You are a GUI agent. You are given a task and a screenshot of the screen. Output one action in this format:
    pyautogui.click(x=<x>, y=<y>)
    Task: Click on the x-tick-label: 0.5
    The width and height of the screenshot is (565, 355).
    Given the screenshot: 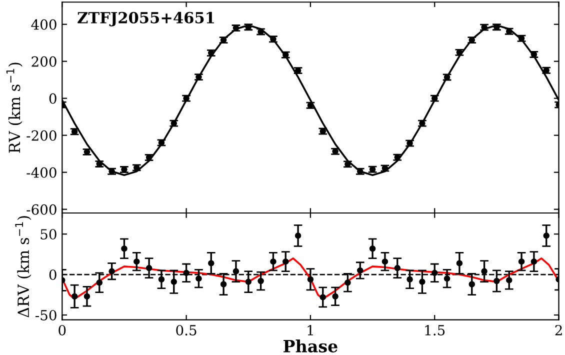 What is the action you would take?
    pyautogui.click(x=186, y=330)
    